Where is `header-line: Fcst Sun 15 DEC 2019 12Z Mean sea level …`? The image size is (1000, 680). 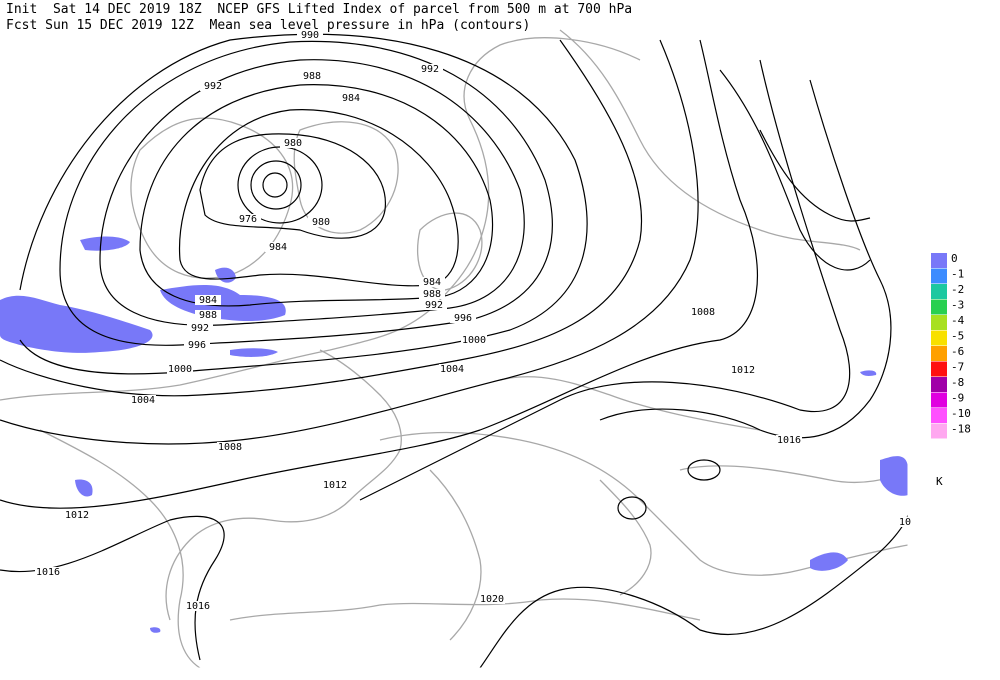
header-line: Fcst Sun 15 DEC 2019 12Z Mean sea level … is located at coordinates (268, 25).